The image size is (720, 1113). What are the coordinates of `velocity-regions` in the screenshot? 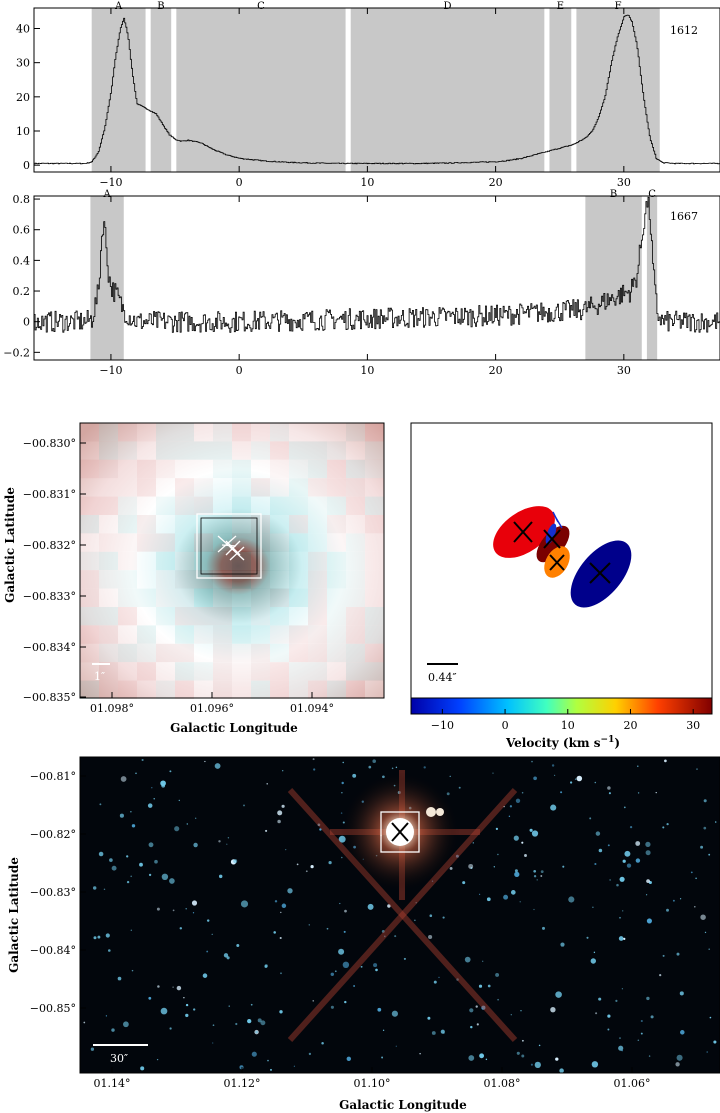 It's located at (374, 278).